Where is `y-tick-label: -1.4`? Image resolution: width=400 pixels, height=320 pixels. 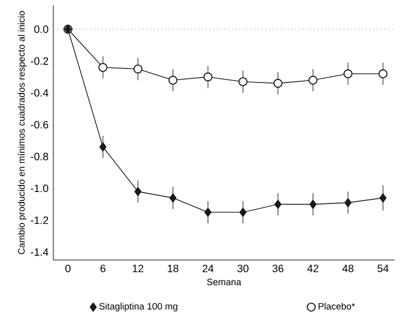 y-tick-label: -1.4 is located at coordinates (39, 252).